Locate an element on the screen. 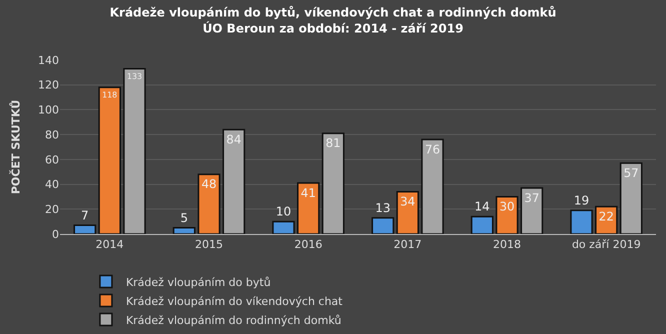 The image size is (666, 334). data-label: 13 is located at coordinates (382, 207).